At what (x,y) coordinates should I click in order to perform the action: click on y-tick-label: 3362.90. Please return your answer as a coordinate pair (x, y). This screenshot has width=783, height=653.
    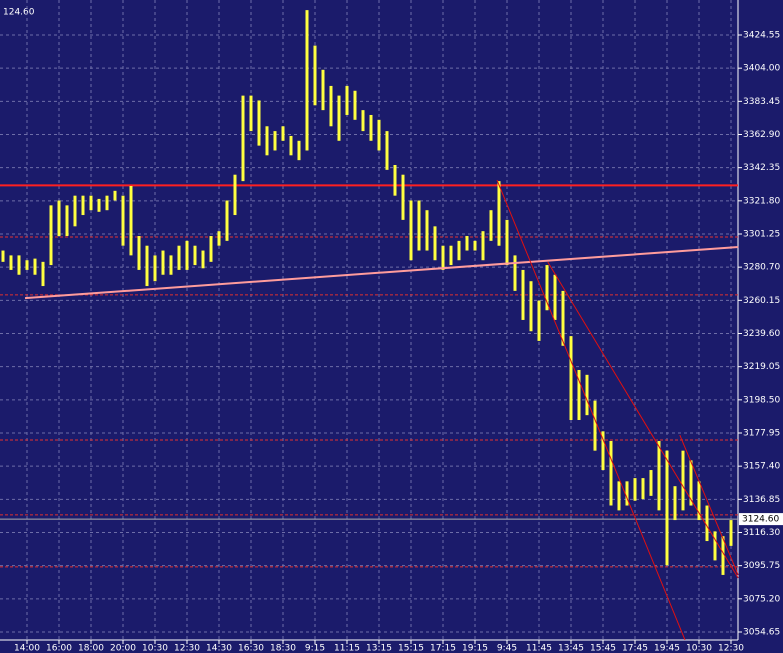
    Looking at the image, I should click on (761, 135).